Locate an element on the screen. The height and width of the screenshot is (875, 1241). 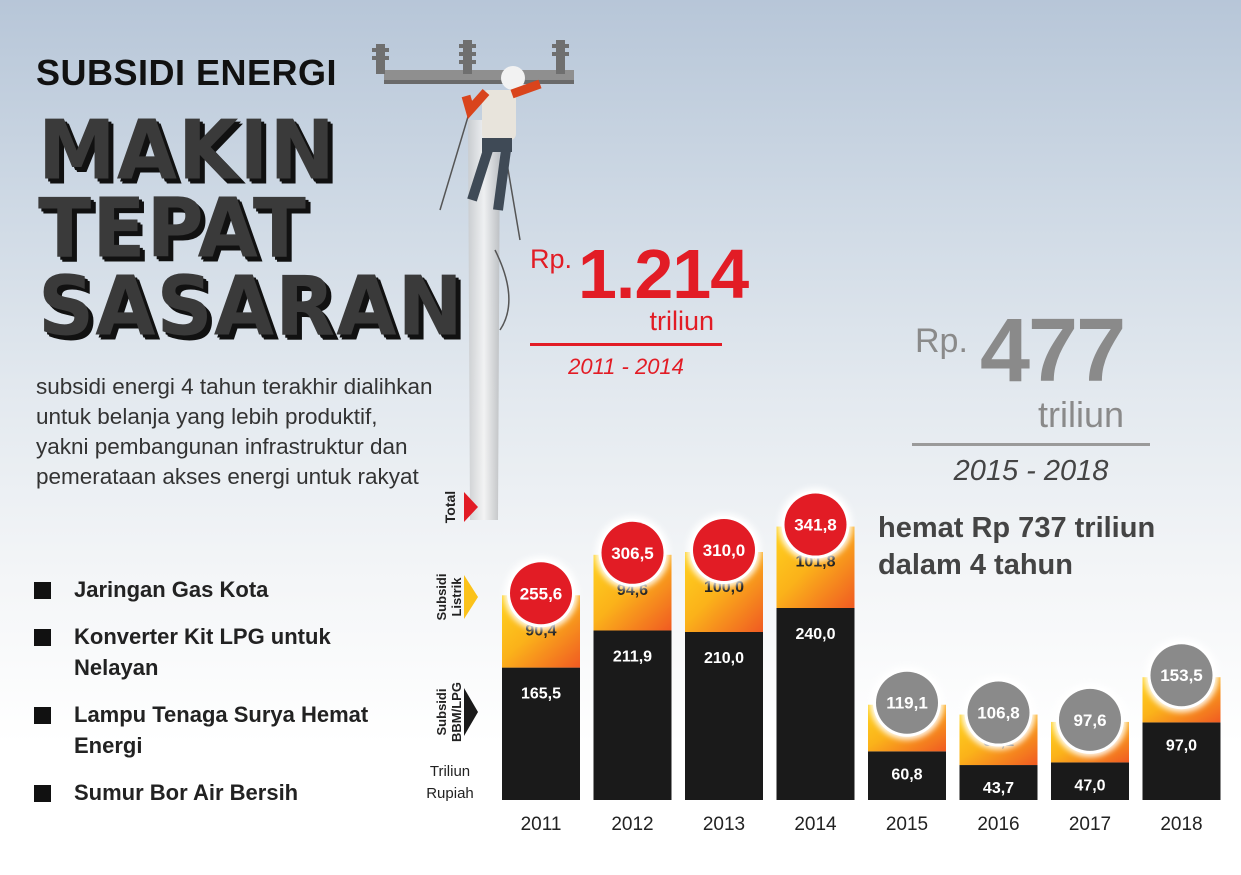
total-value-label: 341,8 is located at coordinates (815, 525).